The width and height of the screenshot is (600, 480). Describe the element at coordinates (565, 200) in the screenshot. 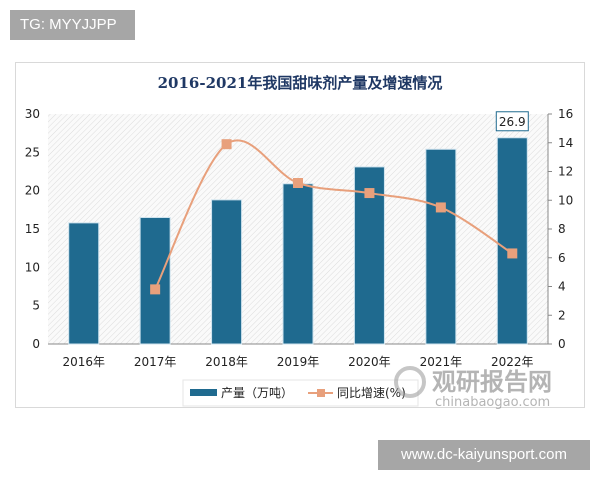

I see `y-right-tick-label: 10` at that location.